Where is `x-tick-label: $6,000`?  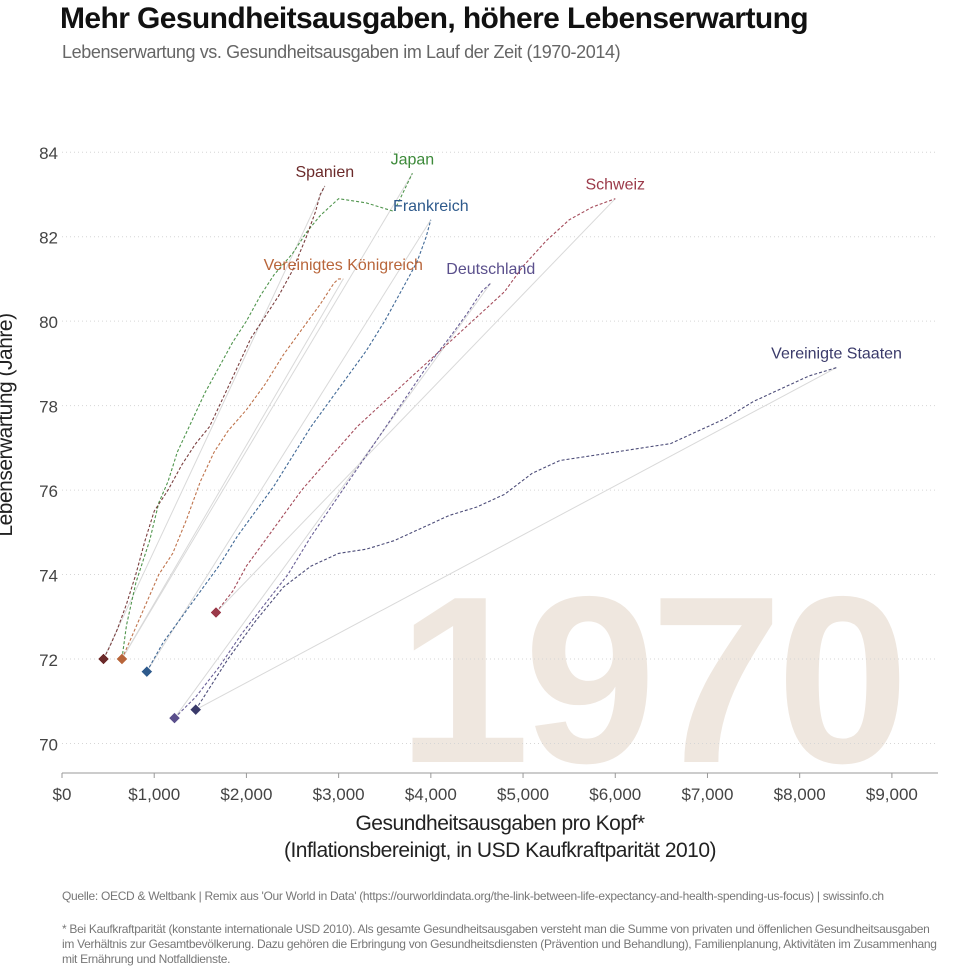 x-tick-label: $6,000 is located at coordinates (615, 794).